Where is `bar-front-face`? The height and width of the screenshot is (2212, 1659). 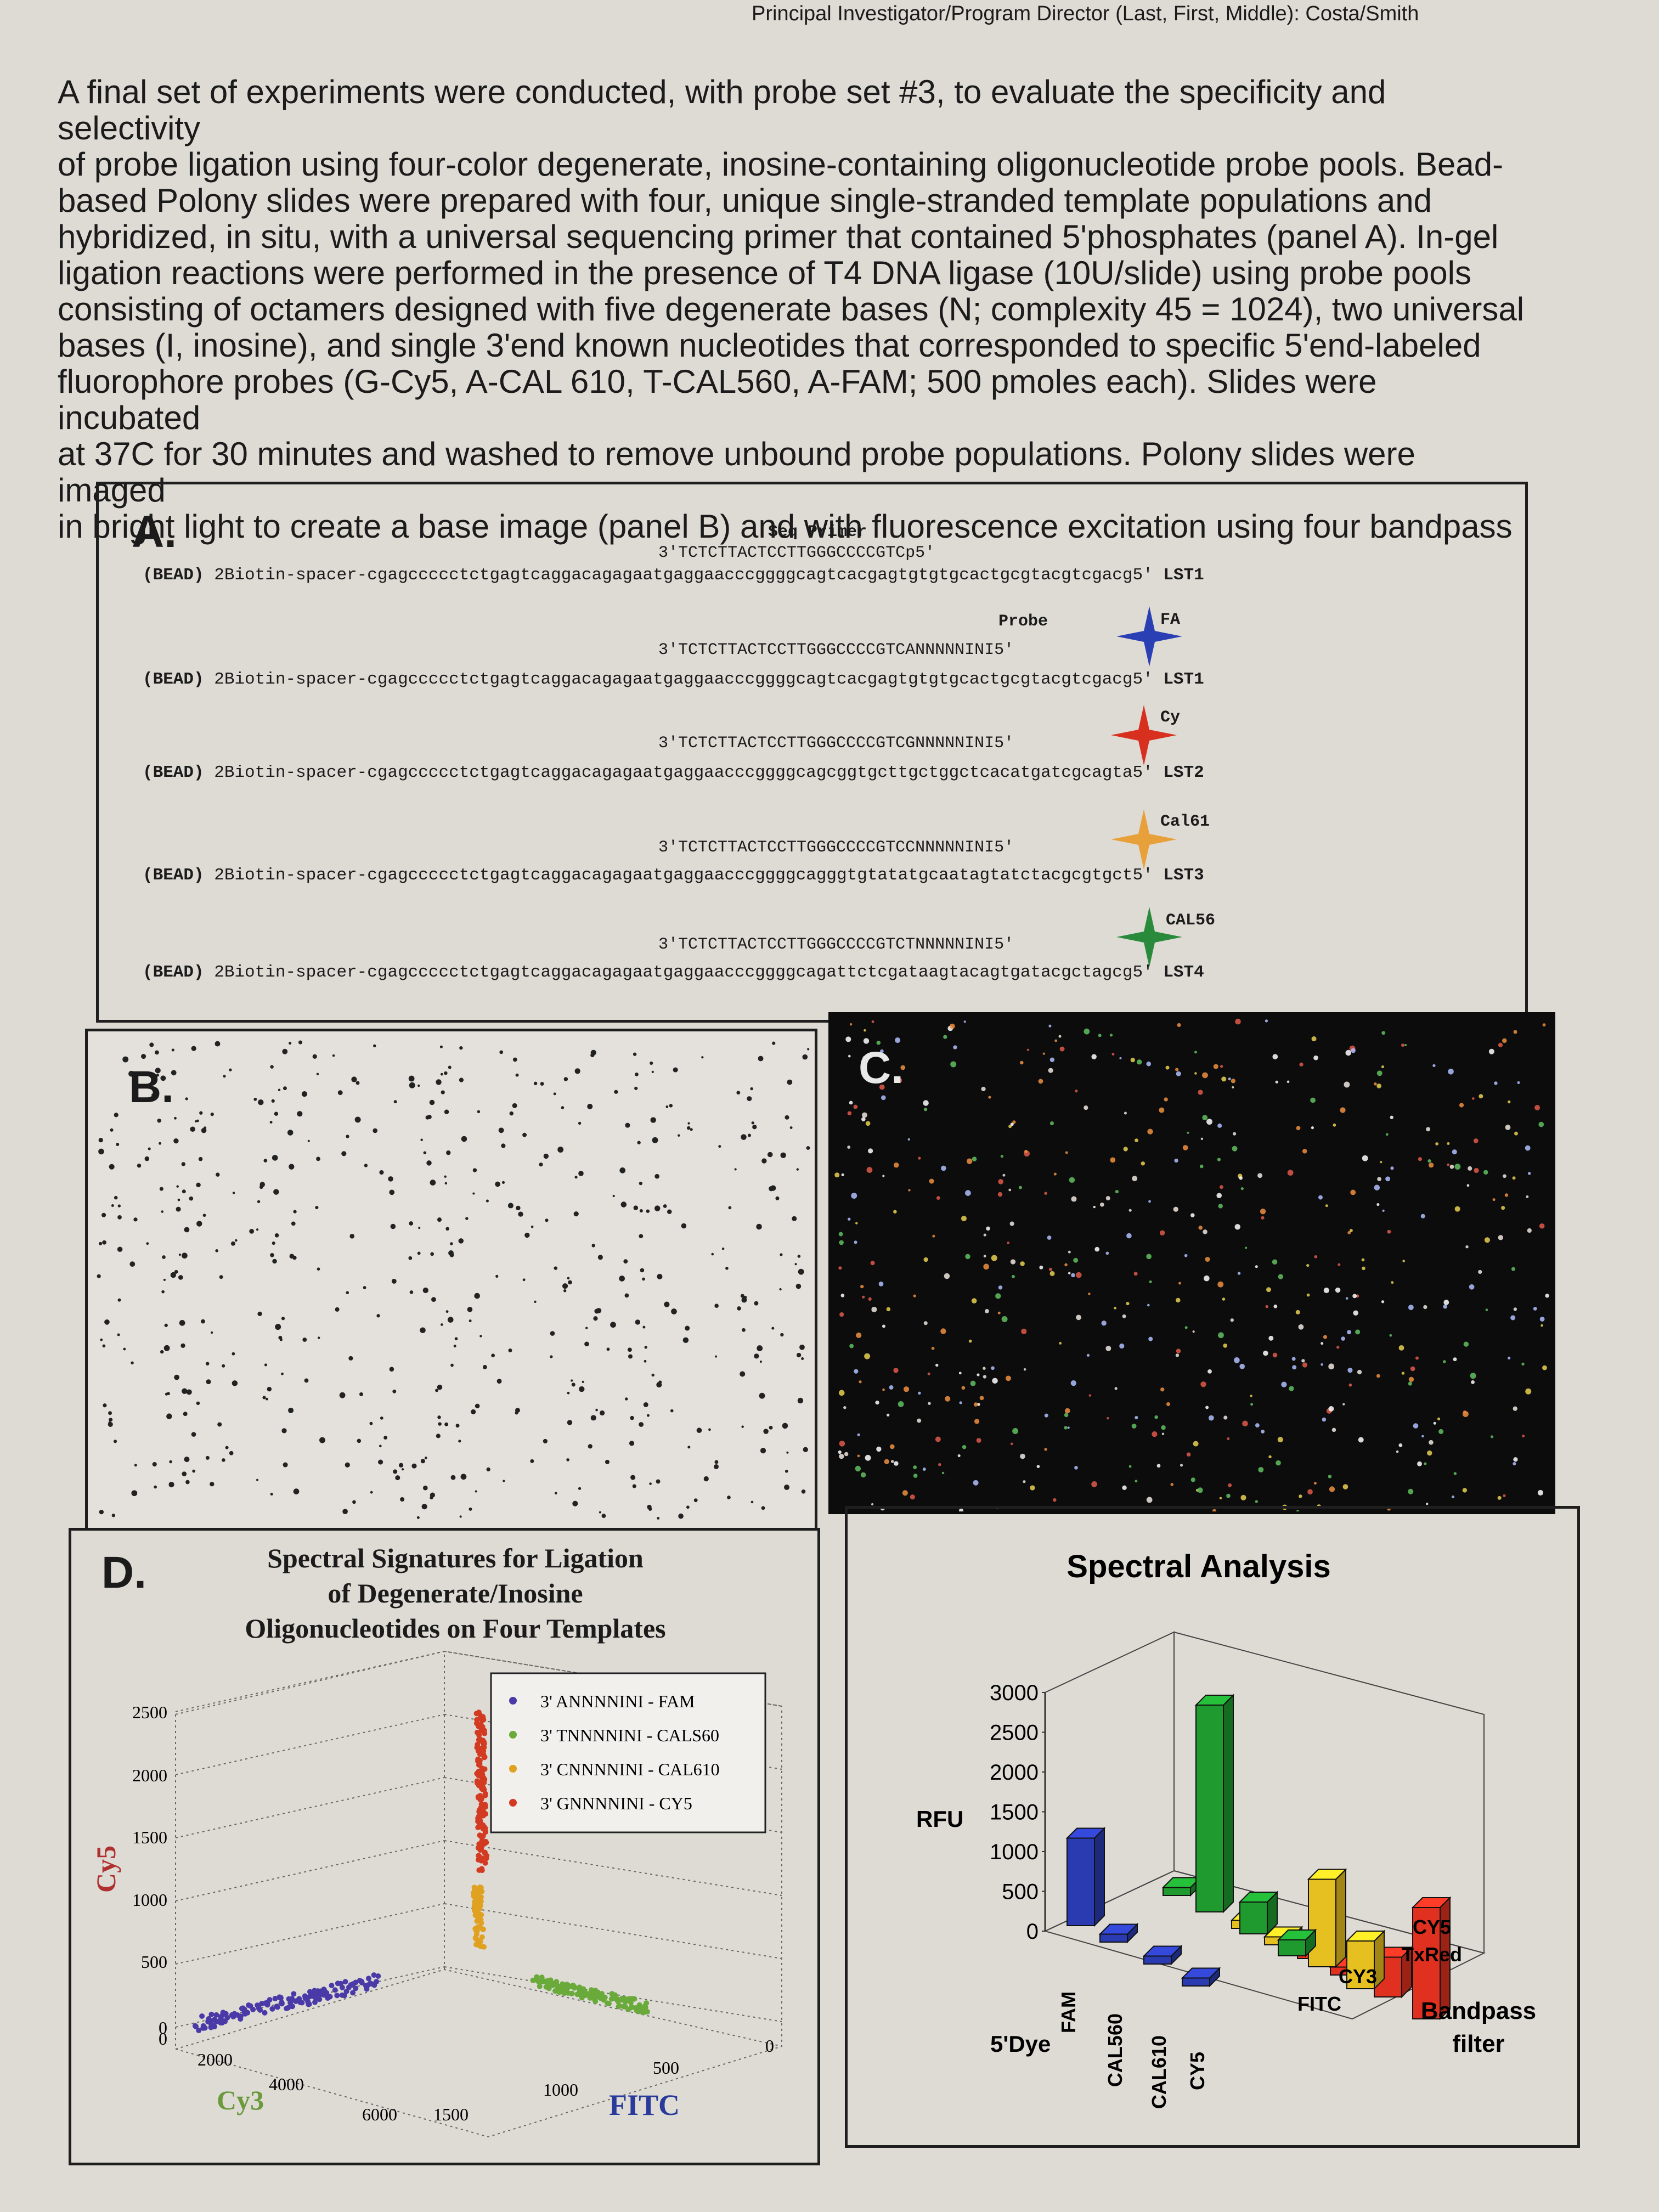
bar-front-face is located at coordinates (1209, 1809).